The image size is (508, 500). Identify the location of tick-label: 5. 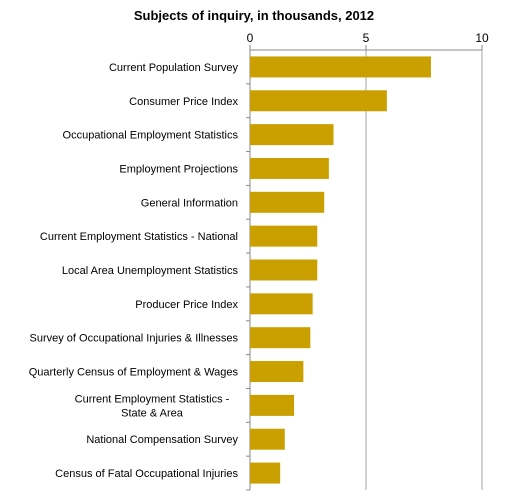
(366, 38).